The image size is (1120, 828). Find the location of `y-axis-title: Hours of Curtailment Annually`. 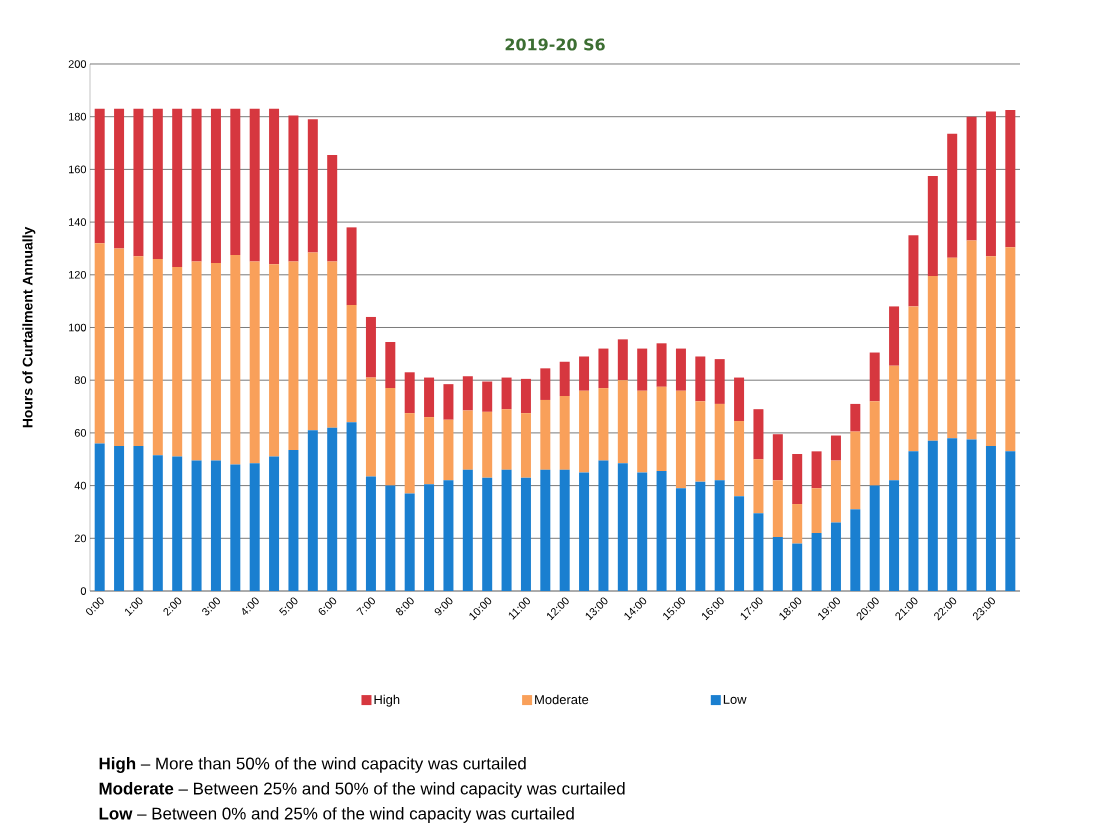

y-axis-title: Hours of Curtailment Annually is located at coordinates (29, 327).